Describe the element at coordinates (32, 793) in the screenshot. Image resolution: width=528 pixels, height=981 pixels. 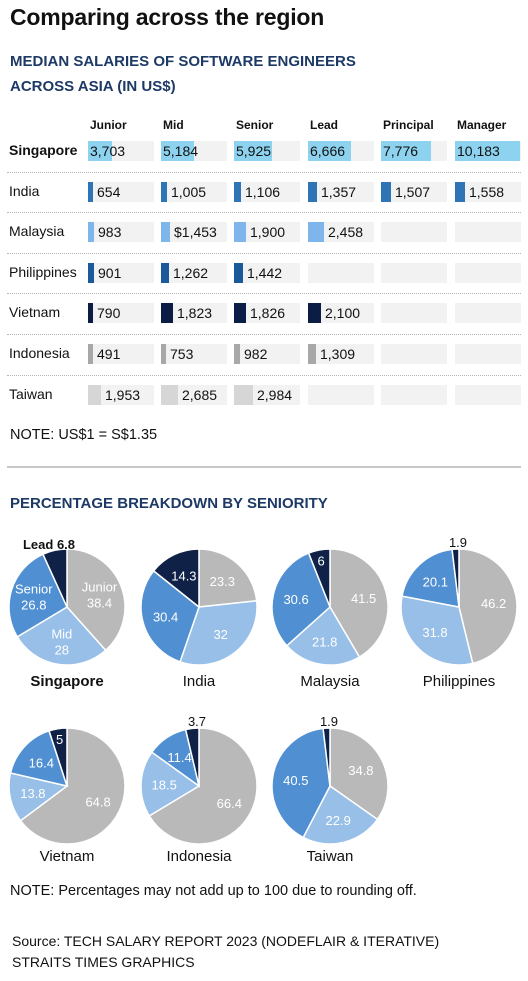
I see `pie-label-vietnam-mid: 13.8` at that location.